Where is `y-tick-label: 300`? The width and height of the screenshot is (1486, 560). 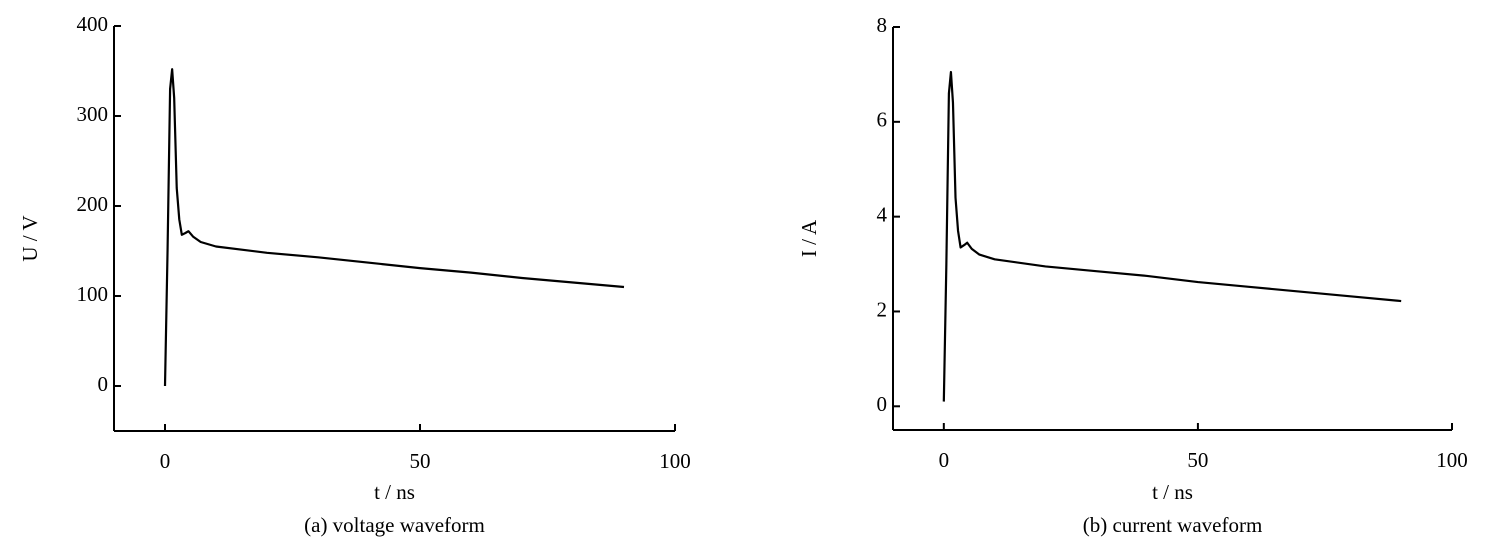
y-tick-label: 300 is located at coordinates (93, 114).